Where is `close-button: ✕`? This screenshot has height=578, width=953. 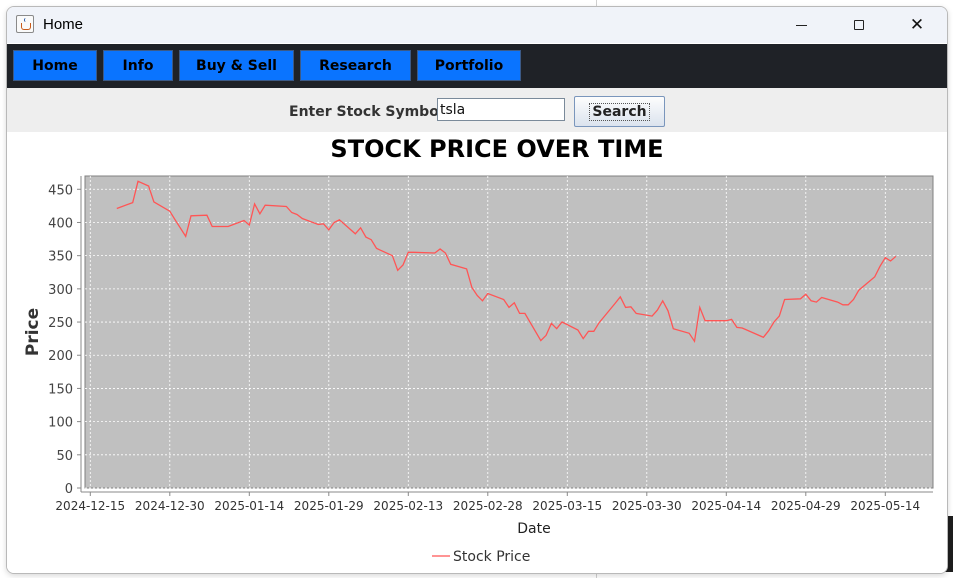 close-button: ✕ is located at coordinates (917, 25).